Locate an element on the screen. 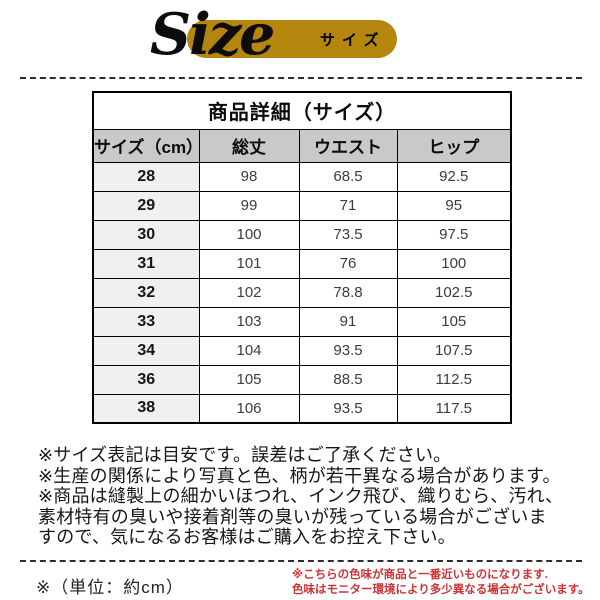 This screenshot has height=600, width=600. note-line: ※サイズ表記は目安です。誤差はご了承ください。 is located at coordinates (245, 455).